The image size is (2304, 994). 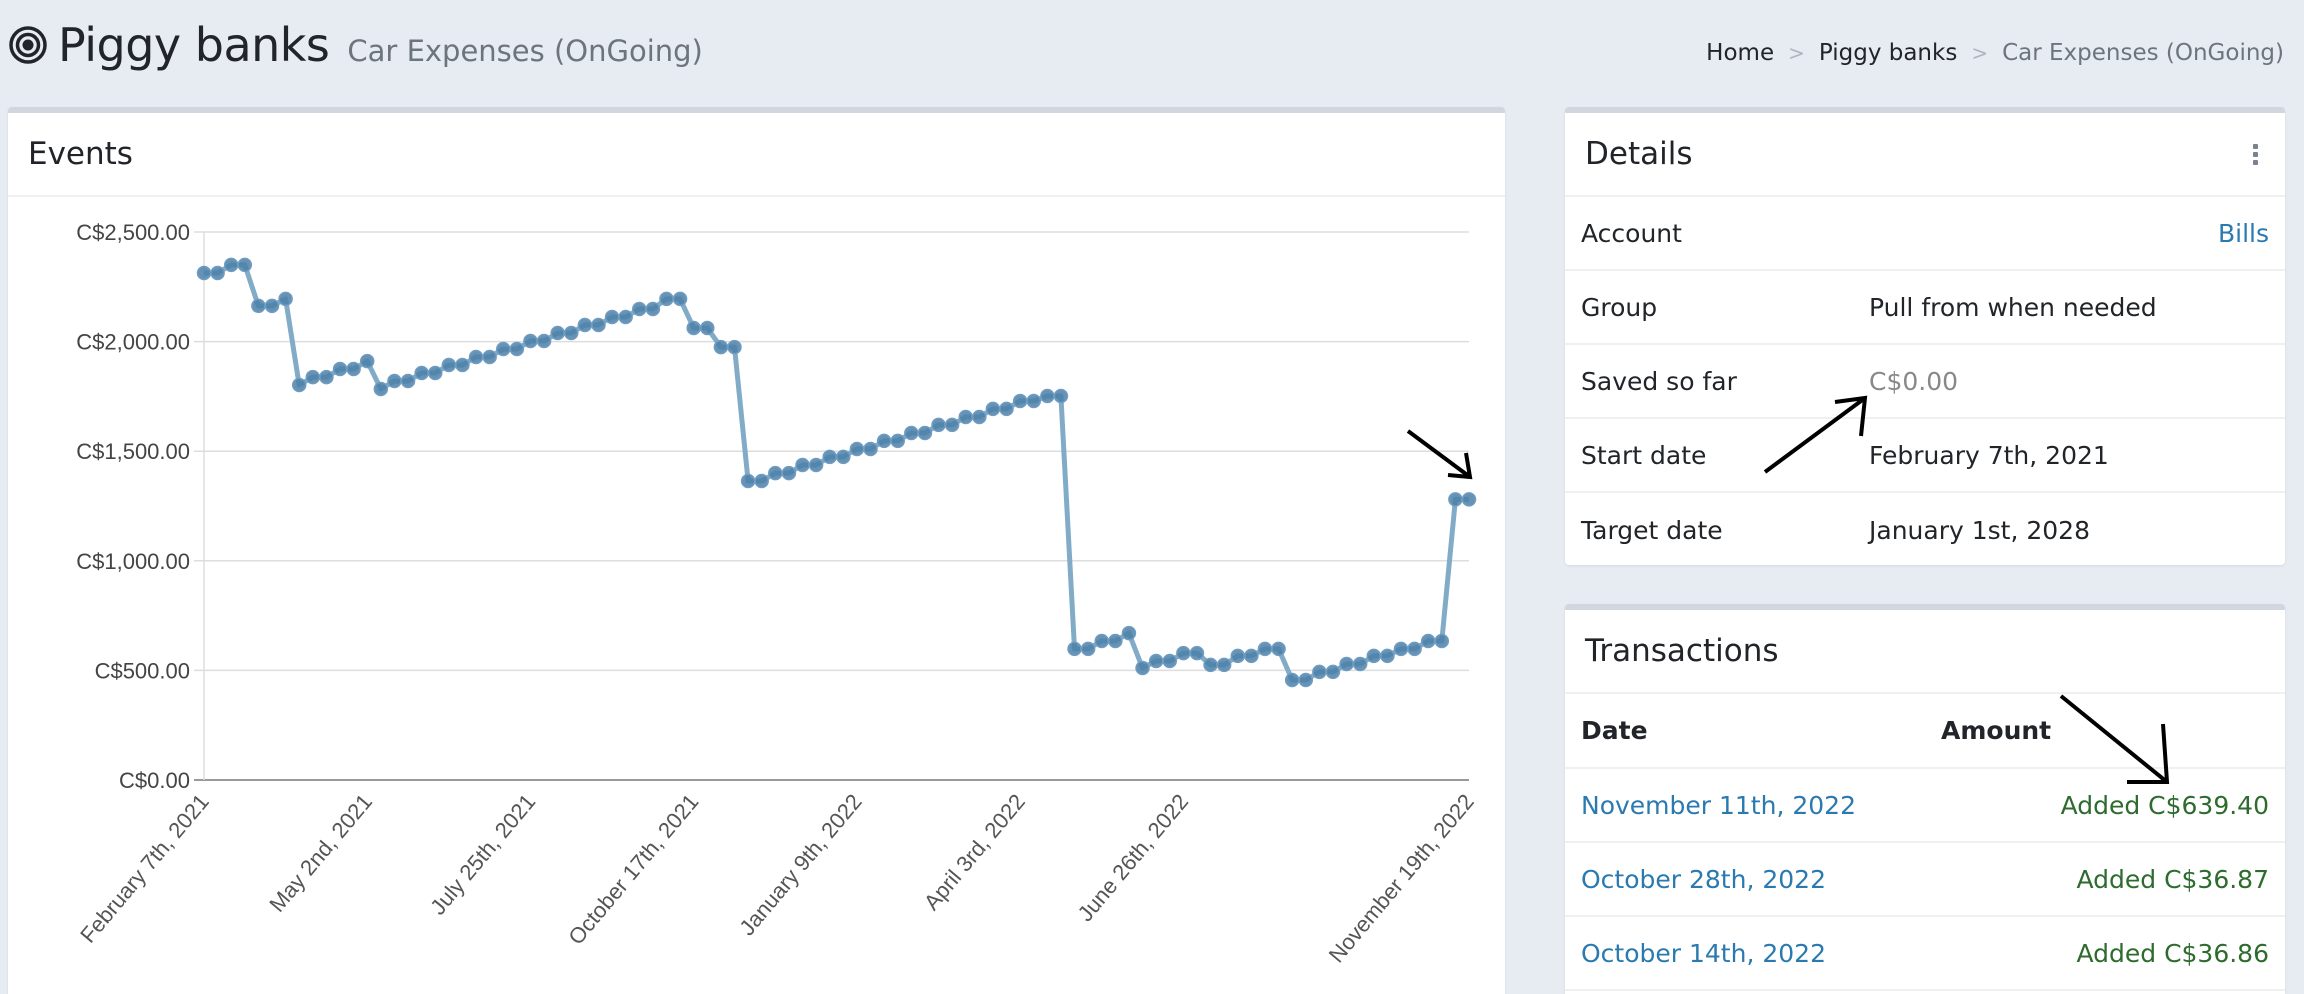 I want to click on kebab-menu-icon, so click(x=2255, y=154).